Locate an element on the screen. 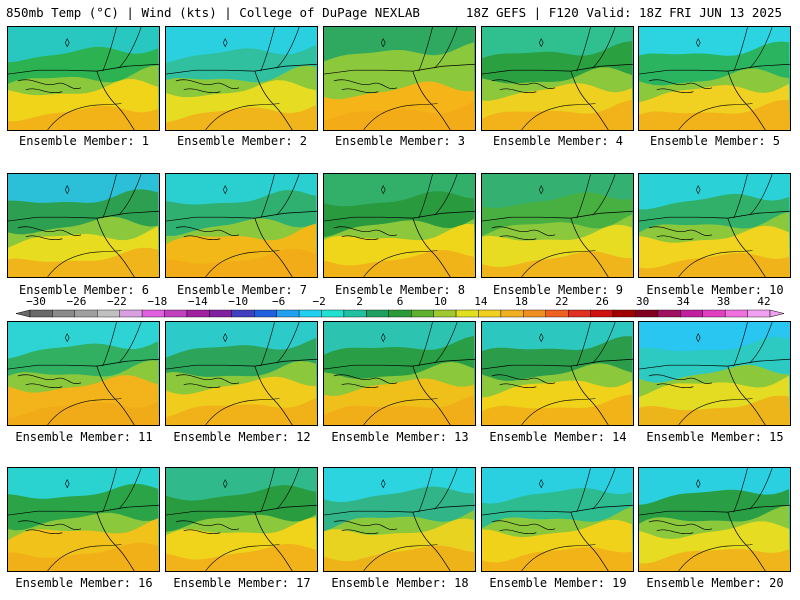 This screenshot has height=600, width=800. ensemble-member-label: Ensemble Member: 9 is located at coordinates (558, 290).